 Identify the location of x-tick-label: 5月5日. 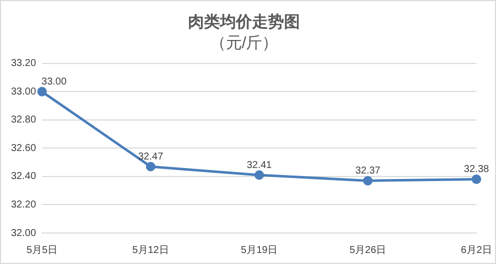
(42, 250).